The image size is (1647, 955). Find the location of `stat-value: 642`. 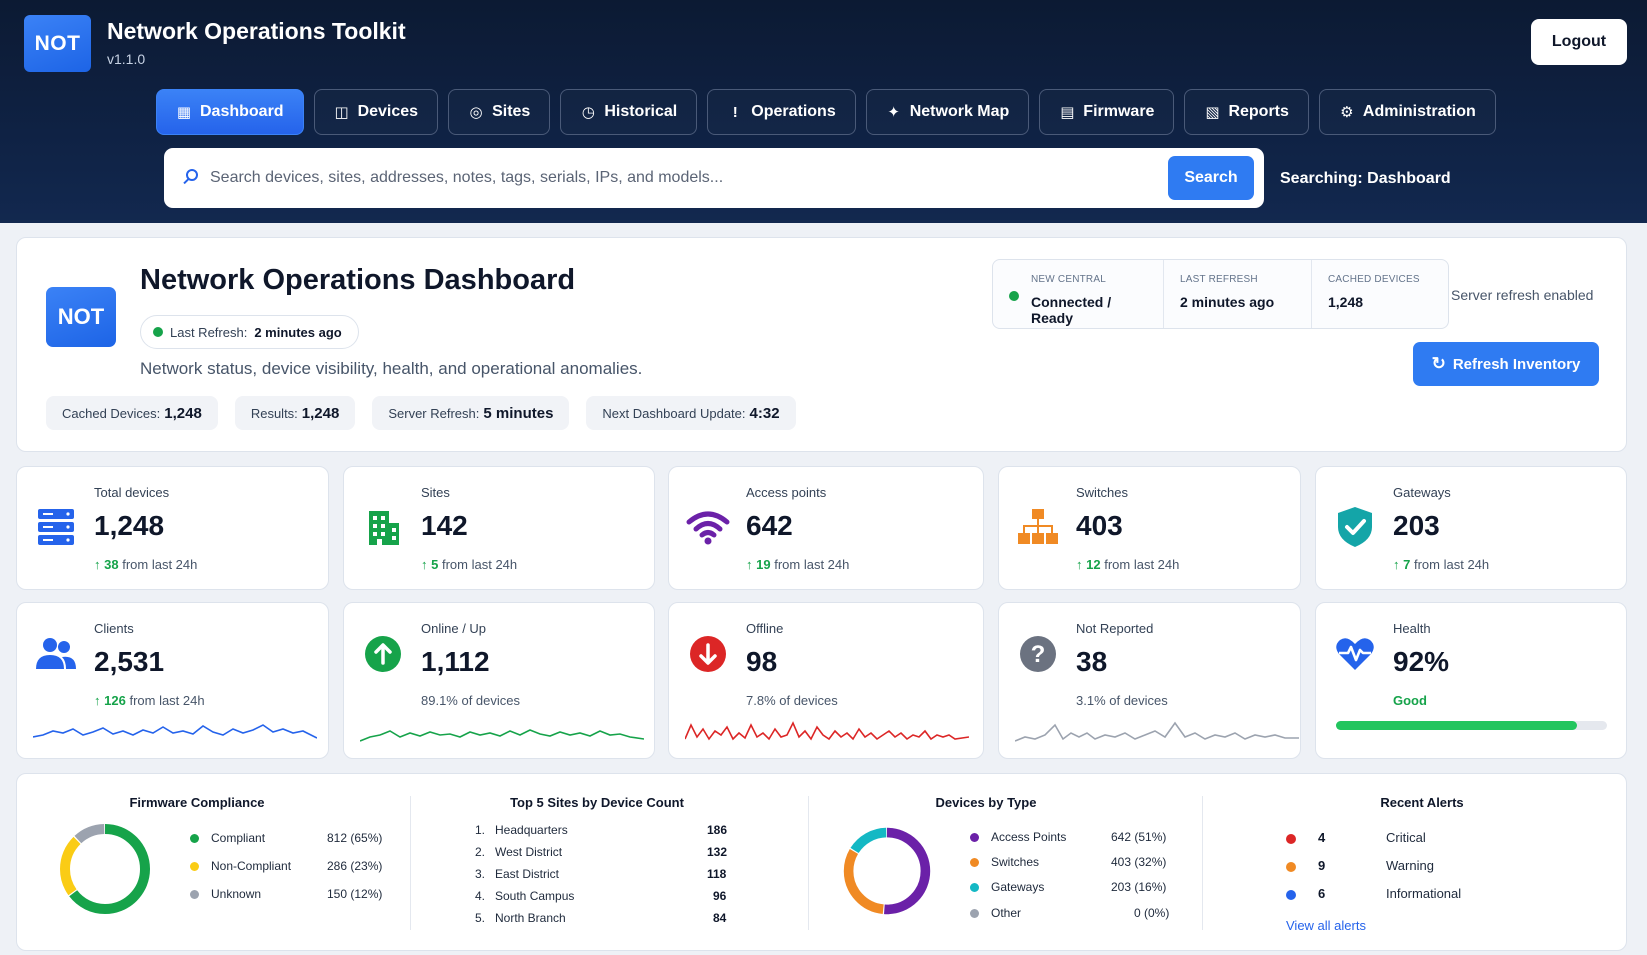

stat-value: 642 is located at coordinates (769, 525).